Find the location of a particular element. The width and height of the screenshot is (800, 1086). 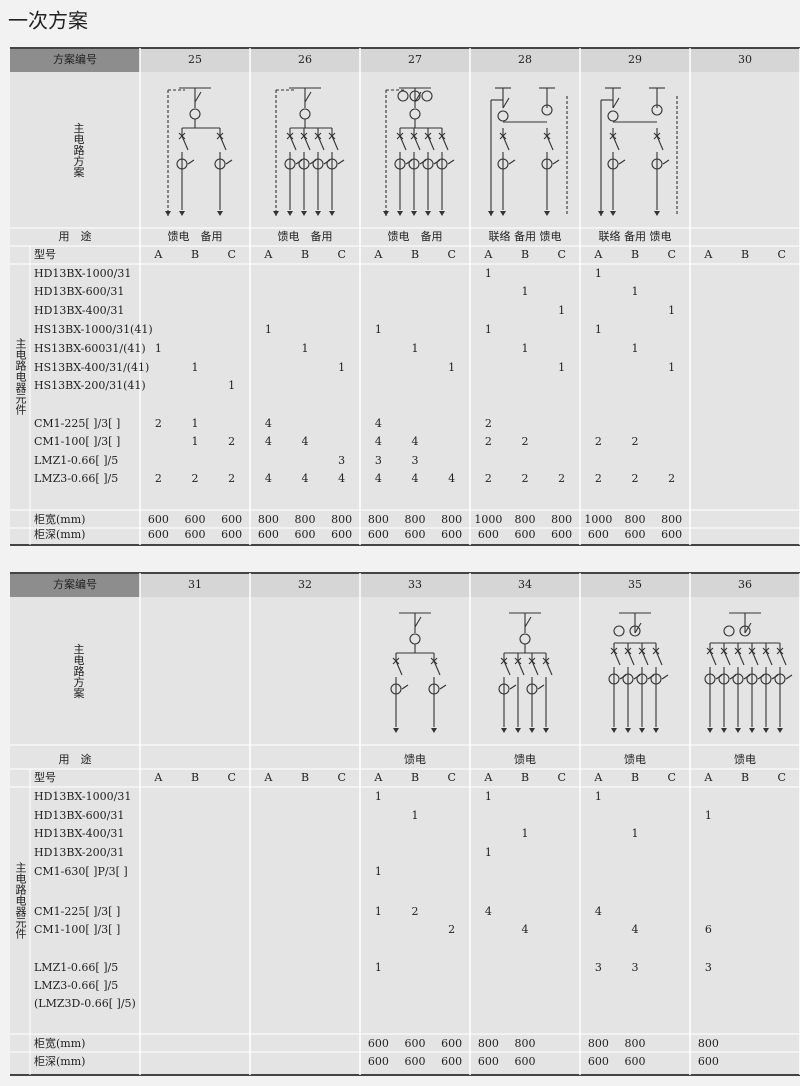

row-label: HS13BX-1000/31(41) is located at coordinates (93, 329).